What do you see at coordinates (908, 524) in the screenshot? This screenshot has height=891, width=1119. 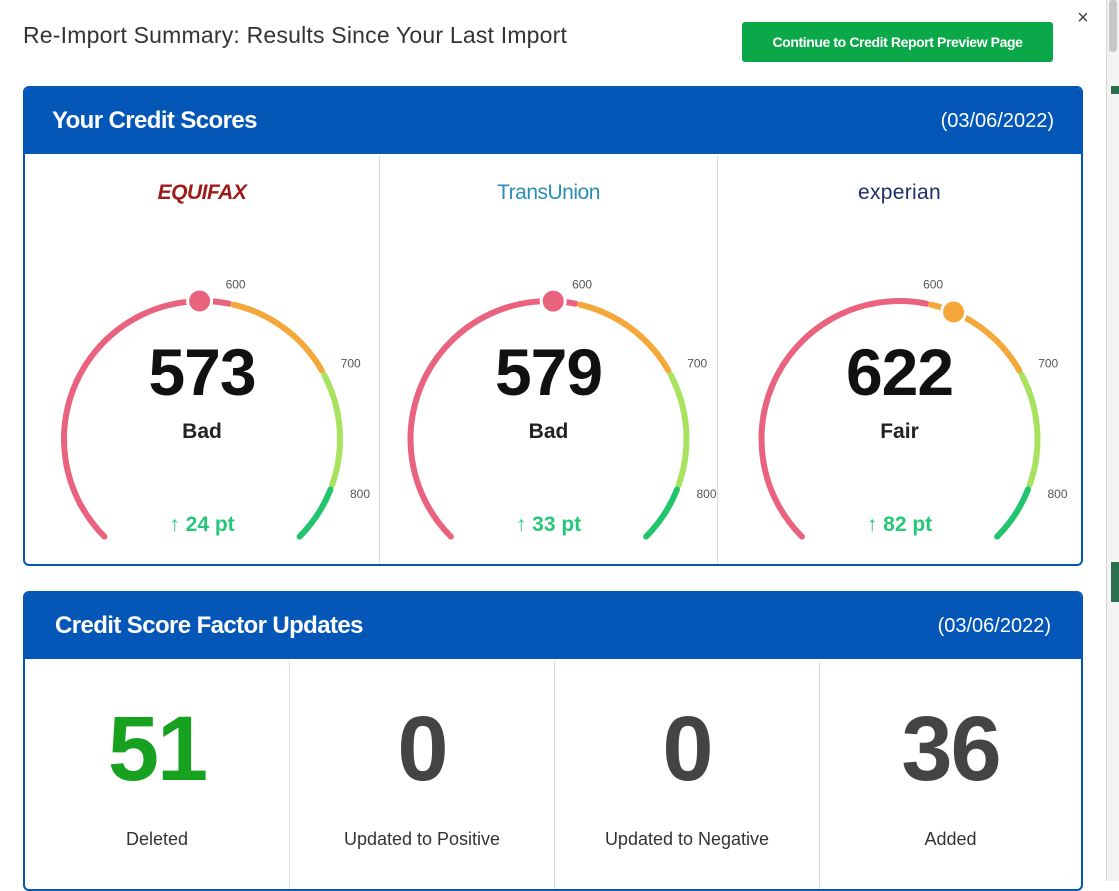 I see `score-change-value: 82 pt` at bounding box center [908, 524].